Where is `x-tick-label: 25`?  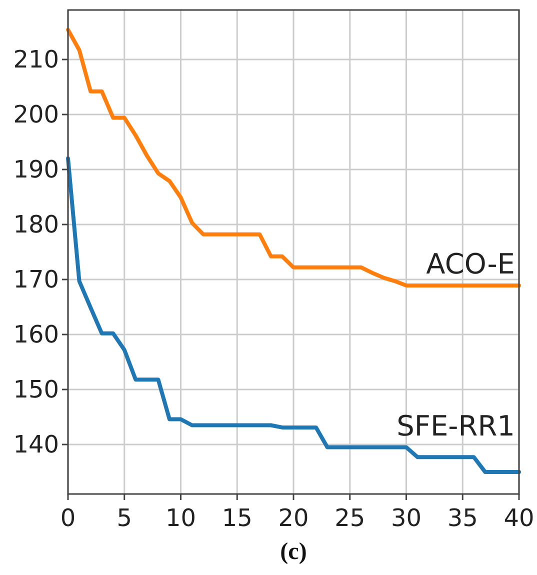
x-tick-label: 25 is located at coordinates (350, 518).